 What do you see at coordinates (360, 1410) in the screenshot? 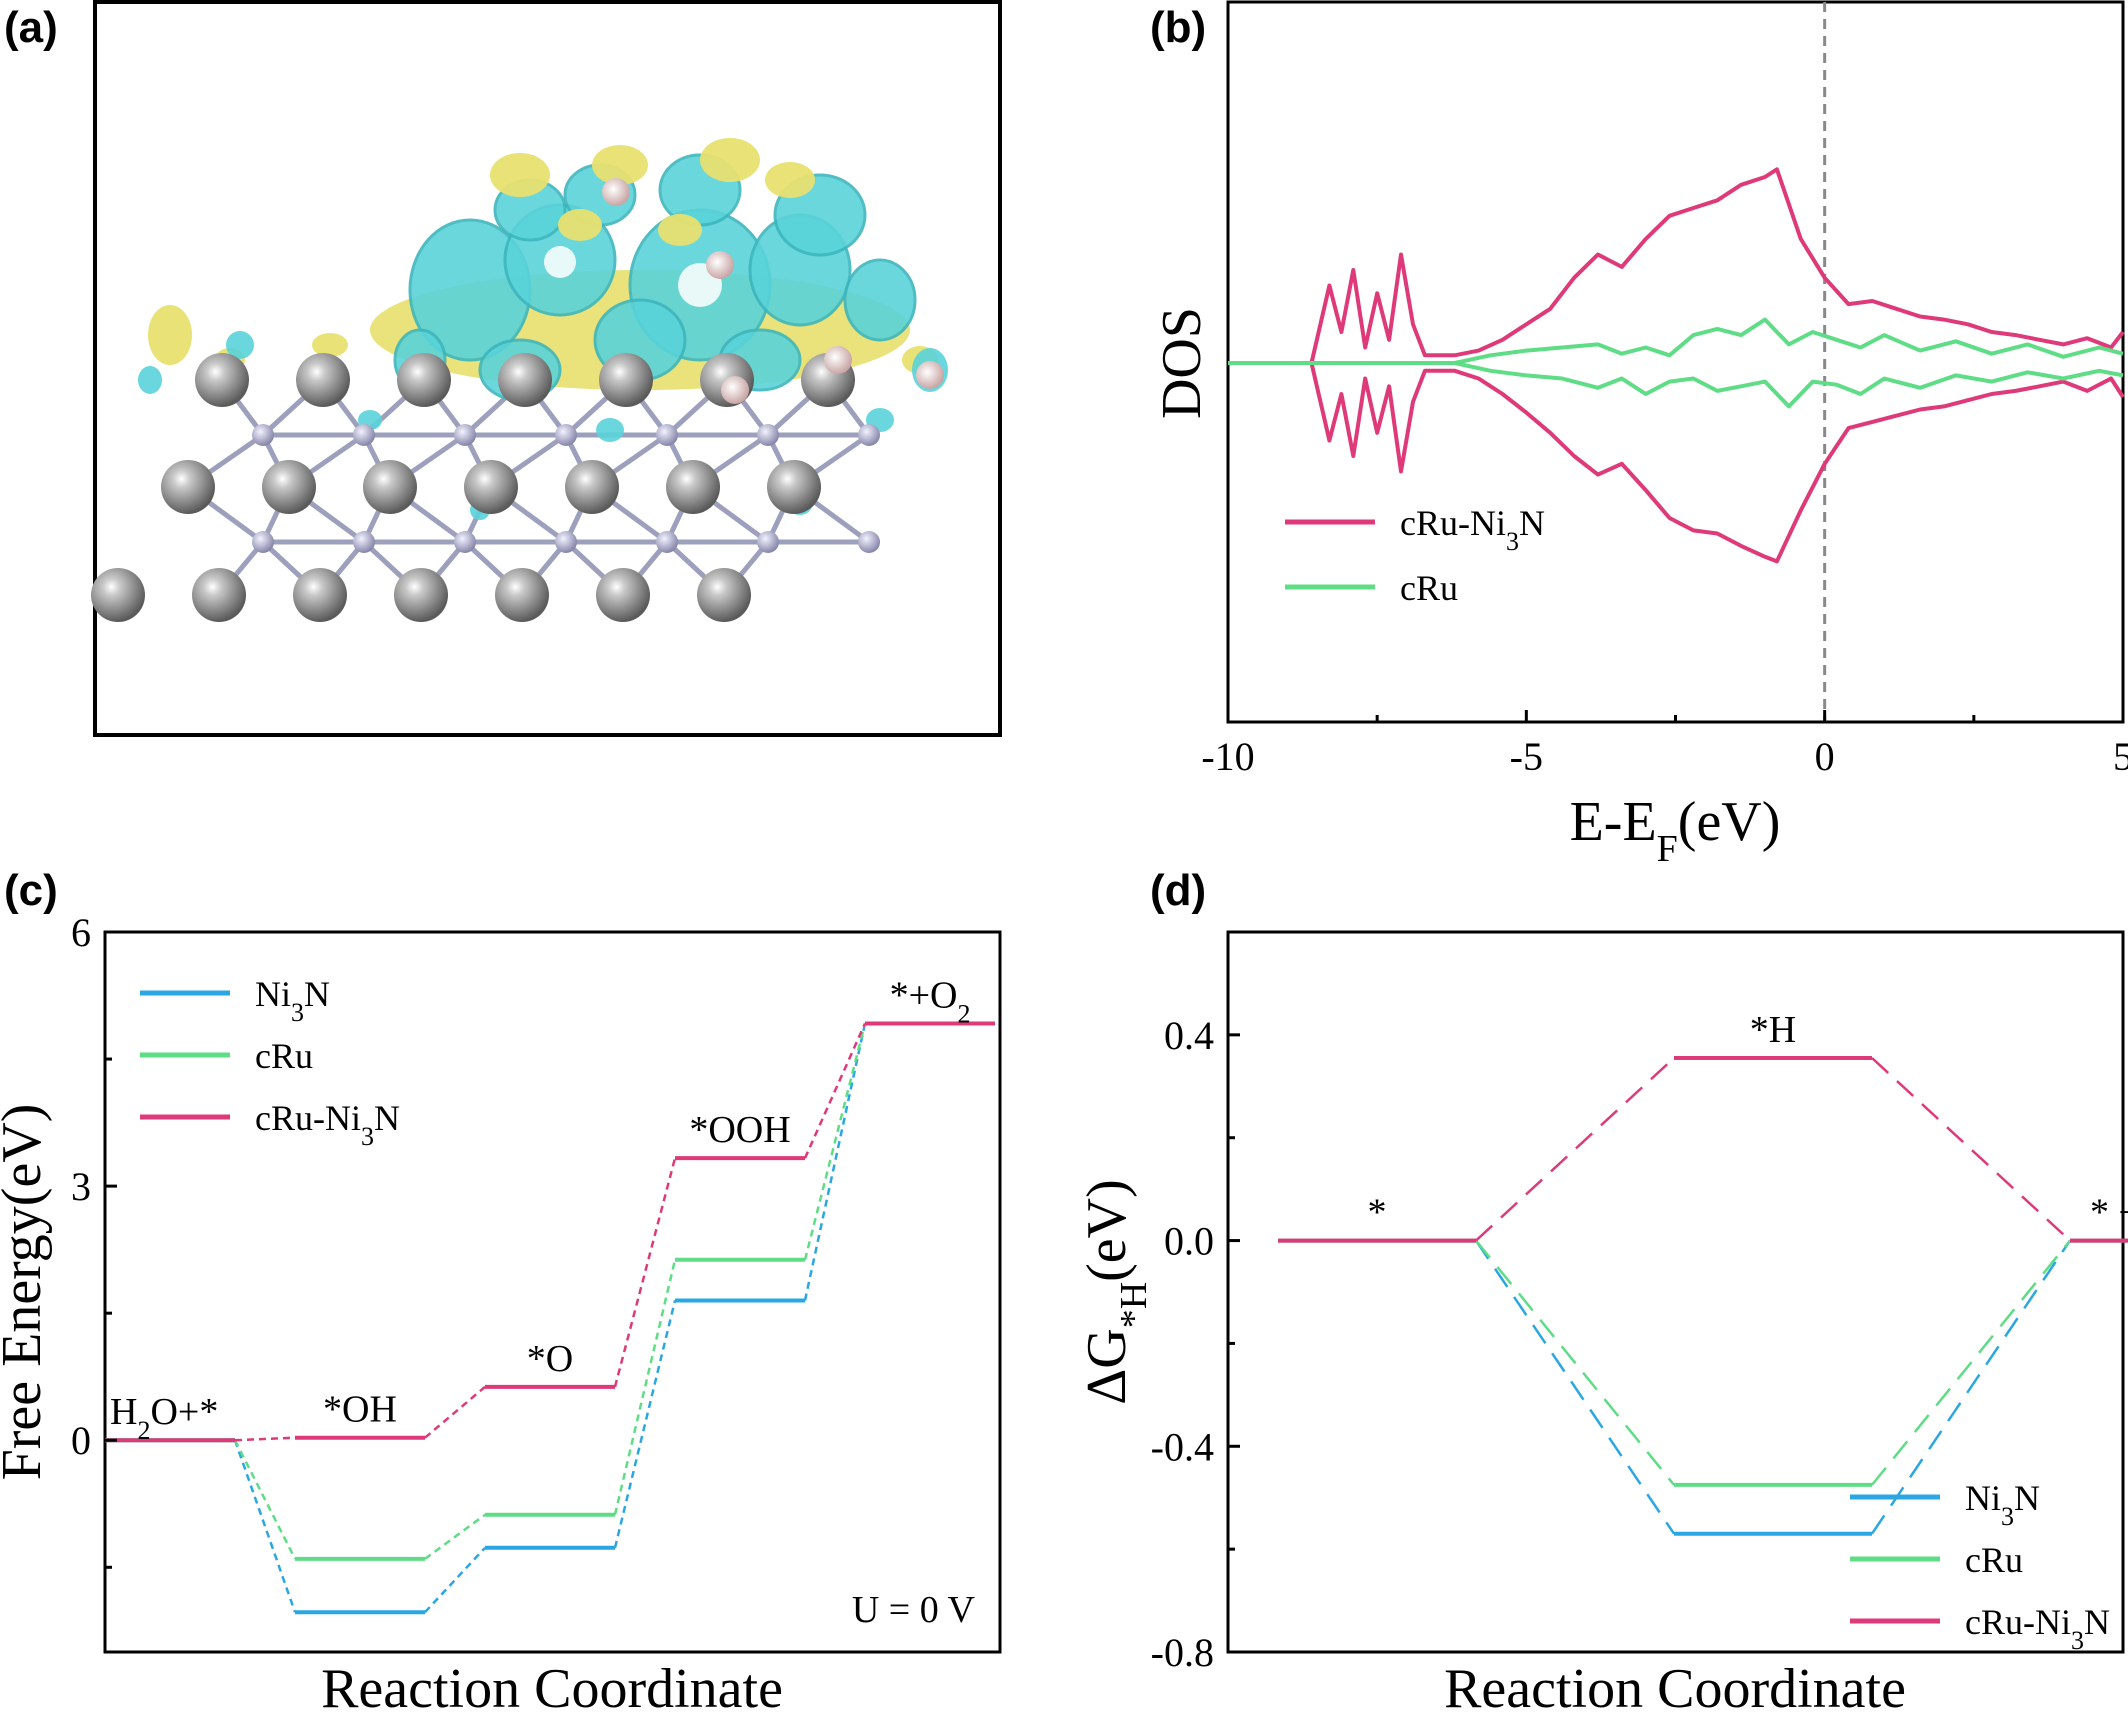
I see `state-label-1: *OH` at bounding box center [360, 1410].